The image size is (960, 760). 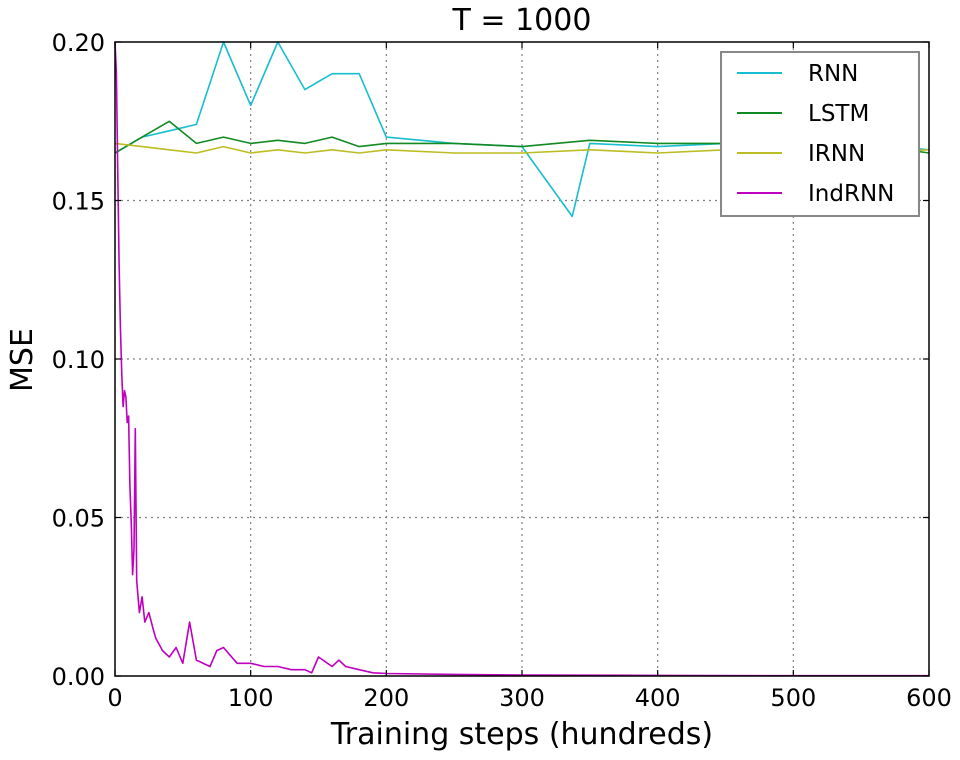 What do you see at coordinates (78, 360) in the screenshot?
I see `y-tick-label: 0.10` at bounding box center [78, 360].